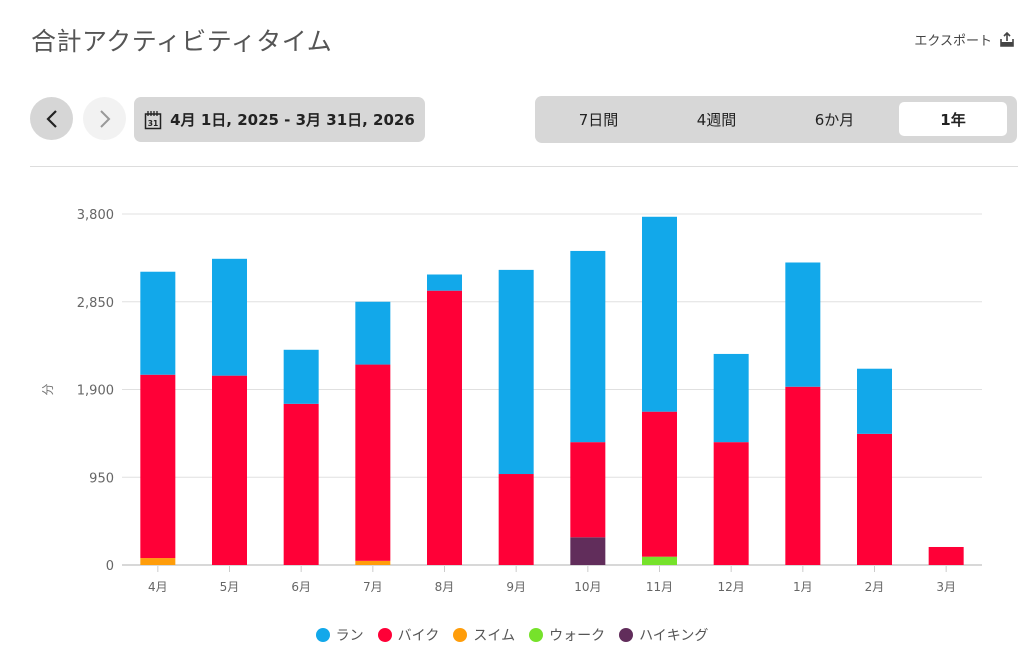  Describe the element at coordinates (110, 566) in the screenshot. I see `y-tick-label: 0` at that location.